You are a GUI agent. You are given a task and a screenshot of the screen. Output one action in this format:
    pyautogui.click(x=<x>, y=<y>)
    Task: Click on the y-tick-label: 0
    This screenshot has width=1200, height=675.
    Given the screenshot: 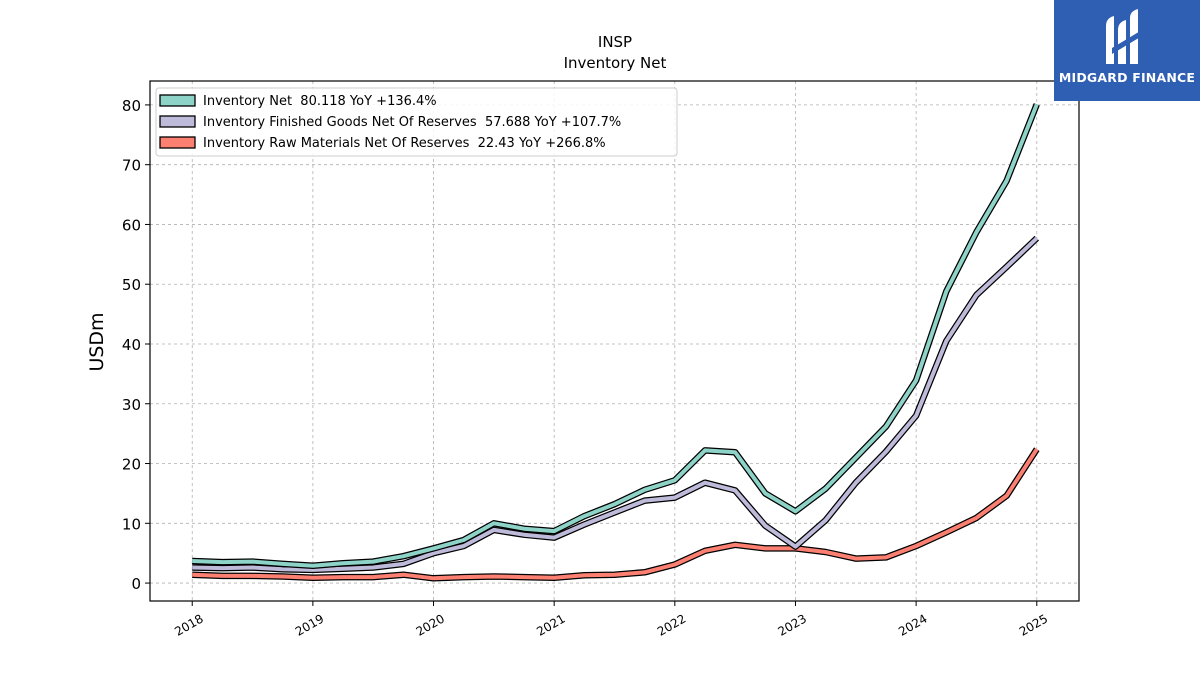 What is the action you would take?
    pyautogui.click(x=136, y=584)
    